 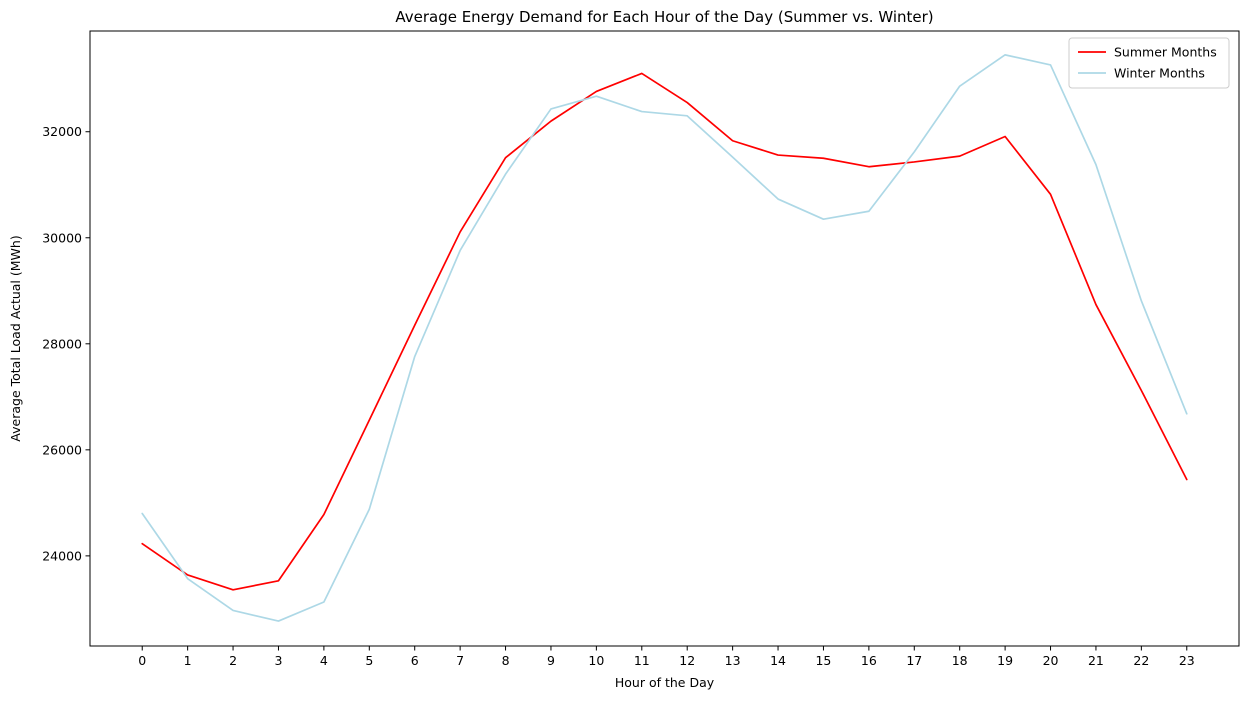 I want to click on x-tick-label: 9, so click(x=551, y=660).